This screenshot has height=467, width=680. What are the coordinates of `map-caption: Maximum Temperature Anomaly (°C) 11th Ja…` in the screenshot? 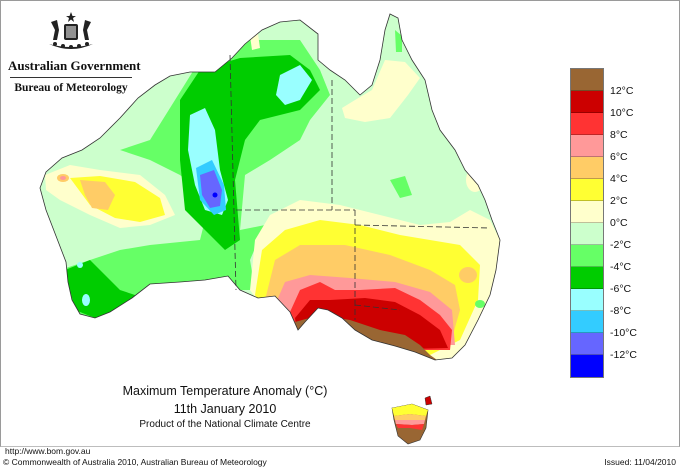 It's located at (225, 407).